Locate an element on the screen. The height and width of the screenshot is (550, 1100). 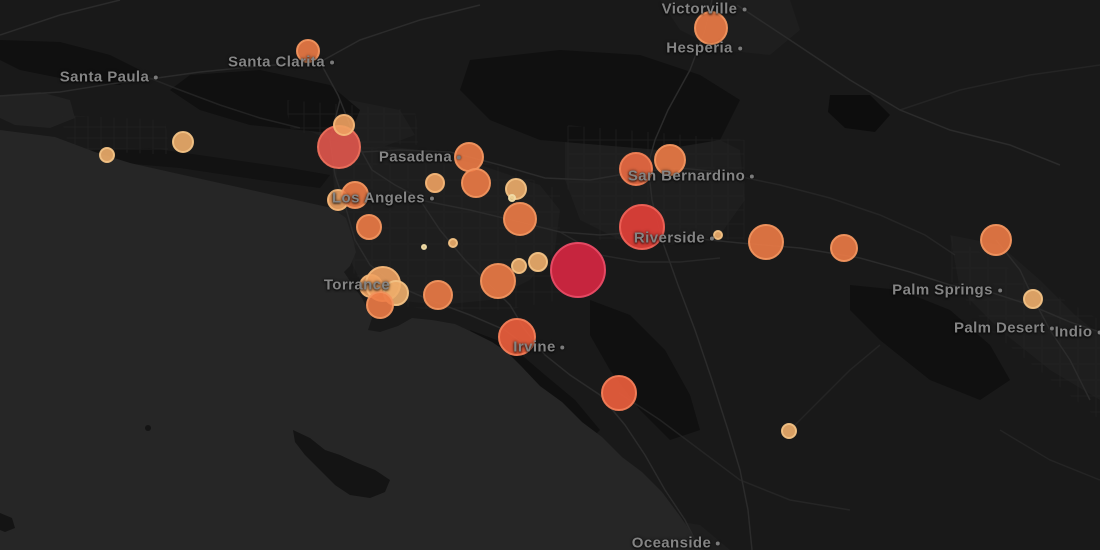
map-bubble-red is located at coordinates (642, 227).